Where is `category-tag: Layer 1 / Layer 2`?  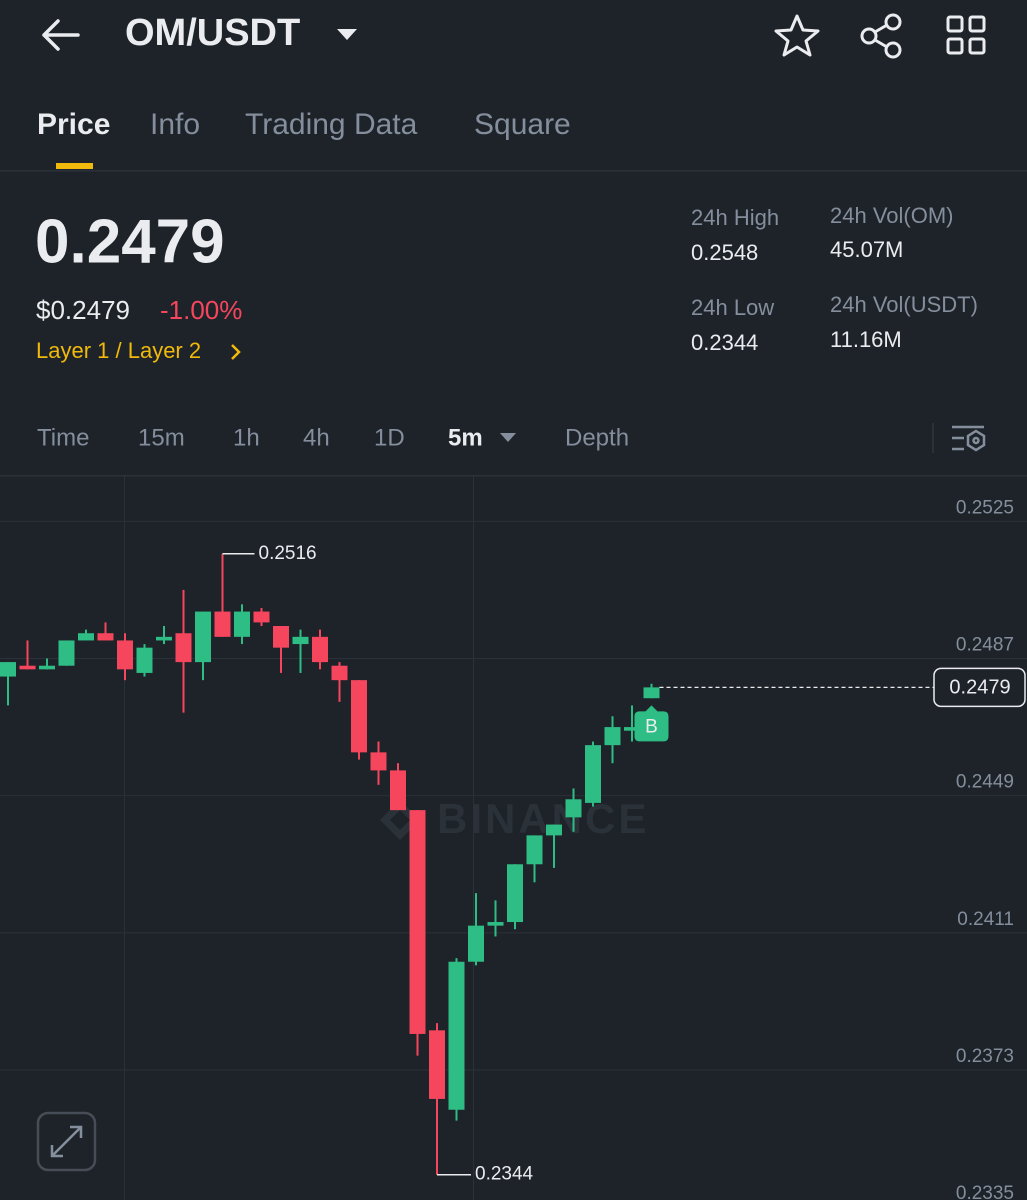
category-tag: Layer 1 / Layer 2 is located at coordinates (118, 350).